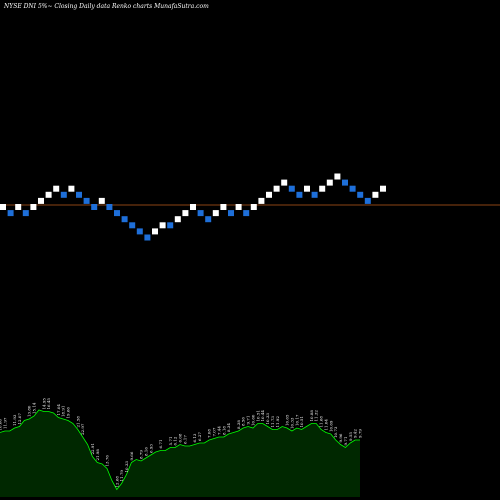  Describe the element at coordinates (116, 482) in the screenshot. I see `volume-label: 12.68` at that location.